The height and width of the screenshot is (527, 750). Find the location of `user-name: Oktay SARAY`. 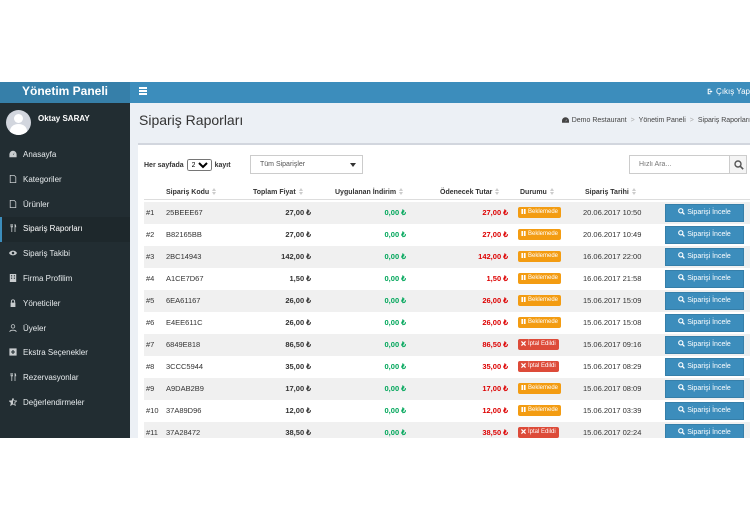

user-name: Oktay SARAY is located at coordinates (64, 118).